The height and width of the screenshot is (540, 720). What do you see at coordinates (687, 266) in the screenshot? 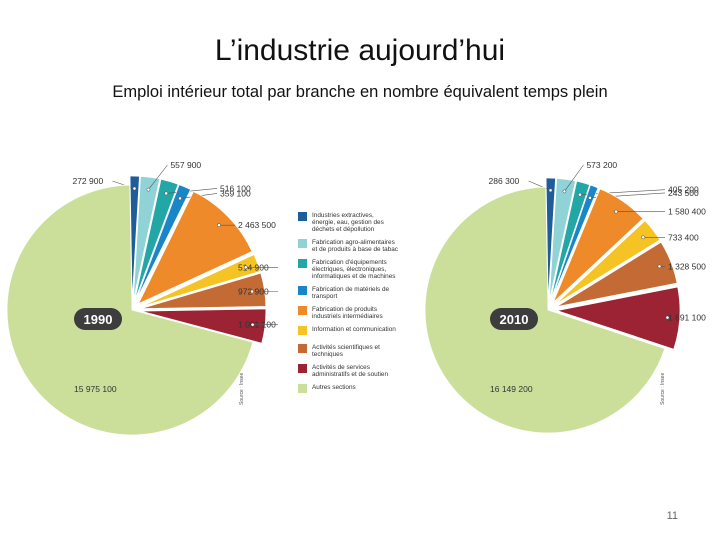
I see `slice-value-label-2010-7: 1 328 500` at bounding box center [687, 266].